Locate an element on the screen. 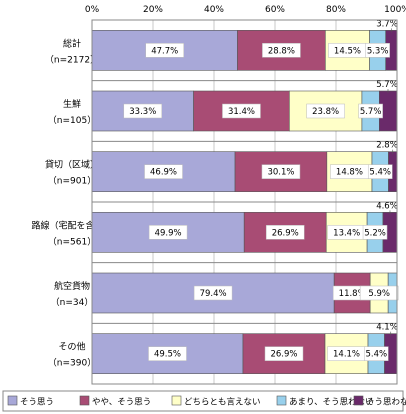 The width and height of the screenshot is (406, 414). value-label: 5.3% is located at coordinates (378, 51).